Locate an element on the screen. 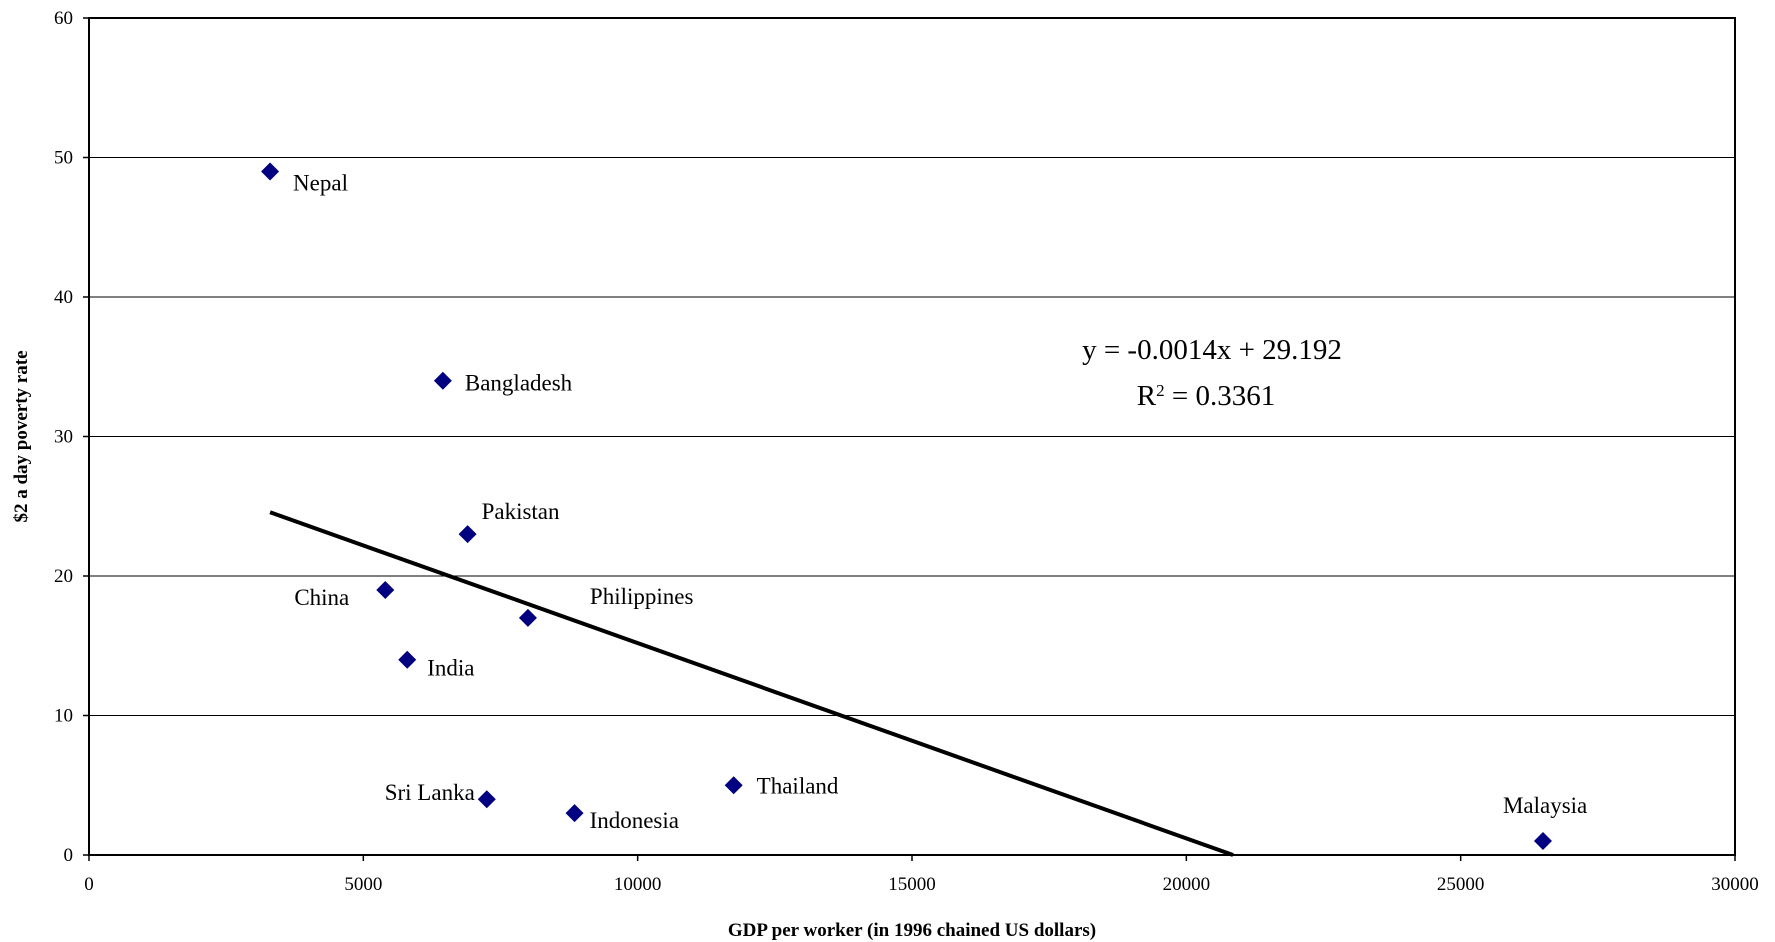 This screenshot has width=1775, height=942. point-label-sri-lanka: Sri Lanka is located at coordinates (430, 792).